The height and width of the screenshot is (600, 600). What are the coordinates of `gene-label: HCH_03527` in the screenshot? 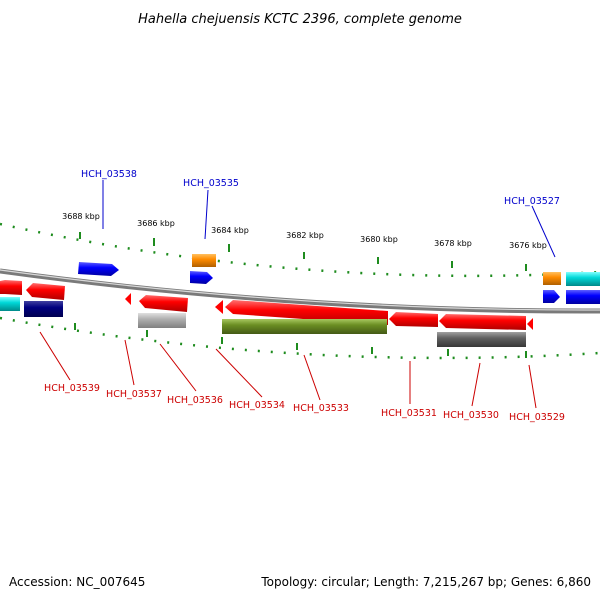 It's located at (532, 201).